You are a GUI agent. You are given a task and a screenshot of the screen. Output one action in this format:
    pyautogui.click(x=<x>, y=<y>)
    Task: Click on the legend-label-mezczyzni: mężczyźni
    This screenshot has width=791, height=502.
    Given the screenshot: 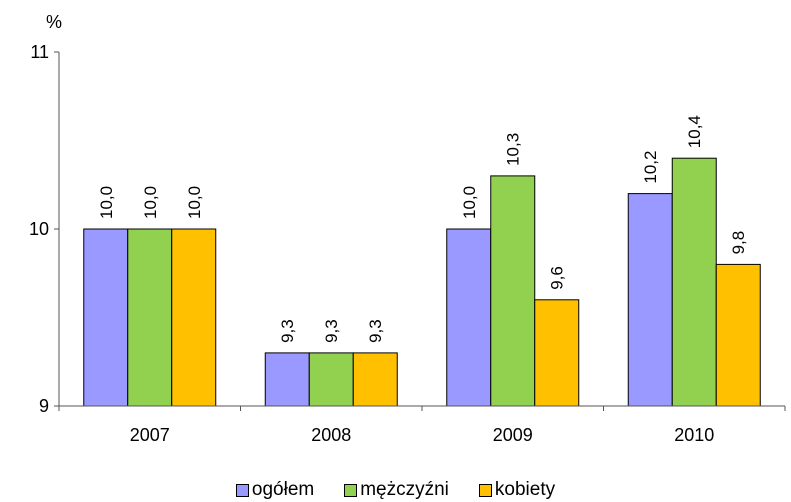 What is the action you would take?
    pyautogui.click(x=404, y=489)
    